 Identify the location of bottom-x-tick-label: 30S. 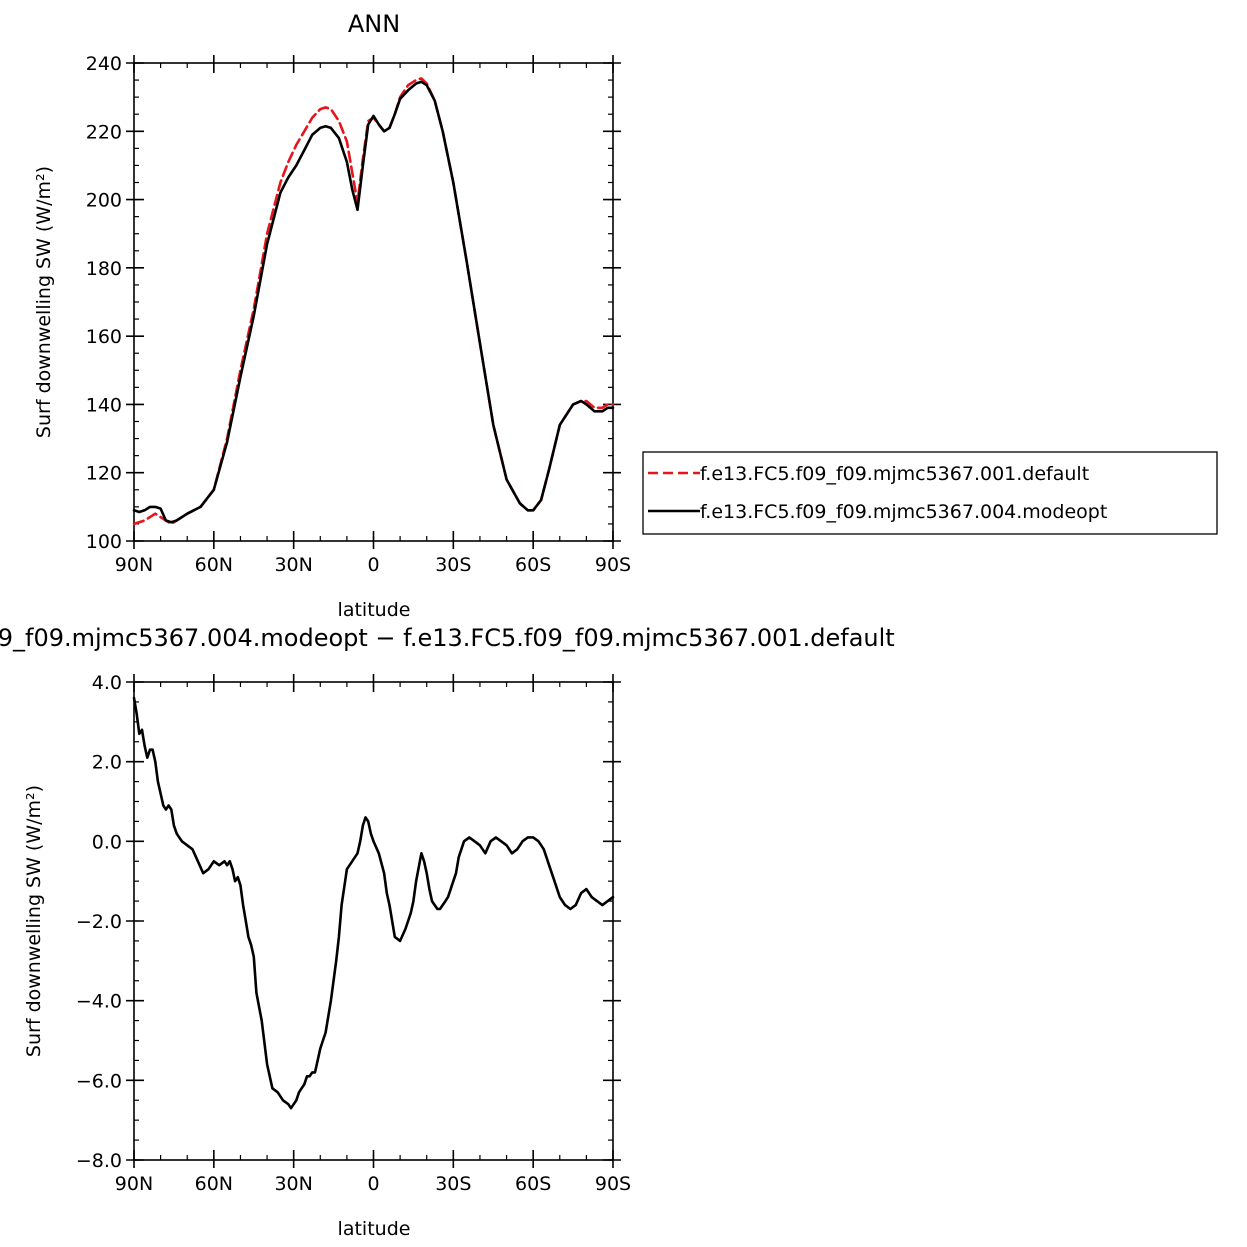
(453, 1184).